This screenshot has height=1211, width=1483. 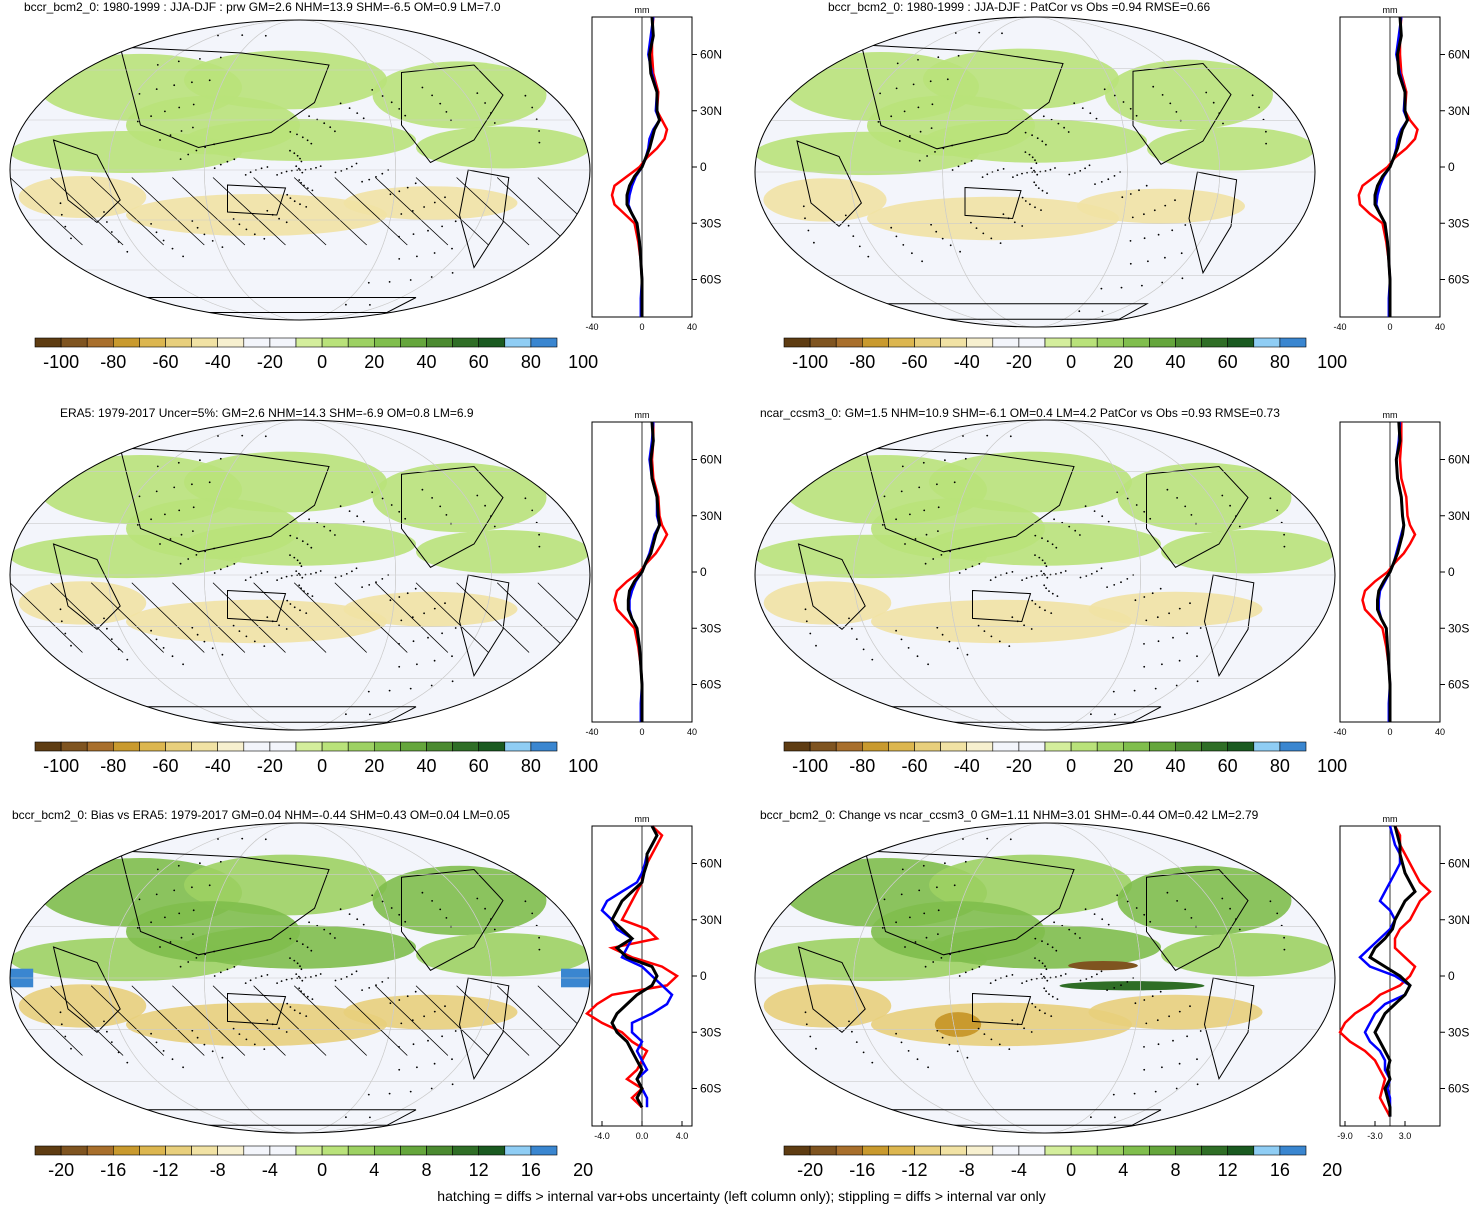 What do you see at coordinates (914, 766) in the screenshot?
I see `colorbar-tick-label: -60` at bounding box center [914, 766].